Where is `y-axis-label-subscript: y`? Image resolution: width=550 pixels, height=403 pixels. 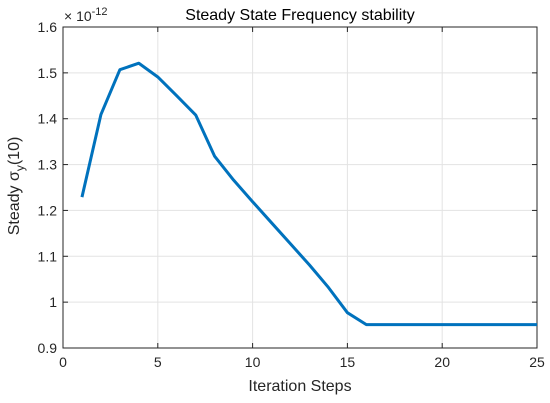 y-axis-label-subscript: y is located at coordinates (20, 168).